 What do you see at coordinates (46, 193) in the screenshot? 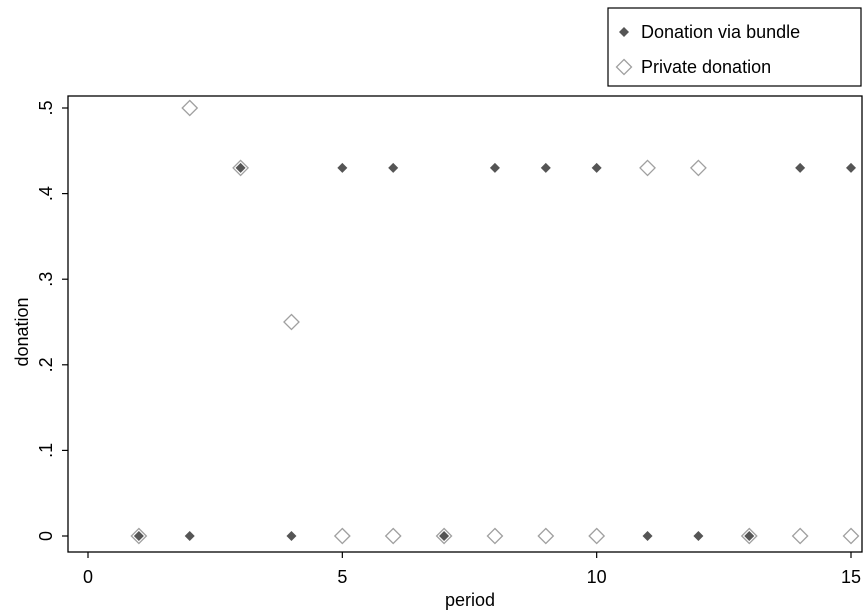
I see `y-tick-label: .4` at bounding box center [46, 193].